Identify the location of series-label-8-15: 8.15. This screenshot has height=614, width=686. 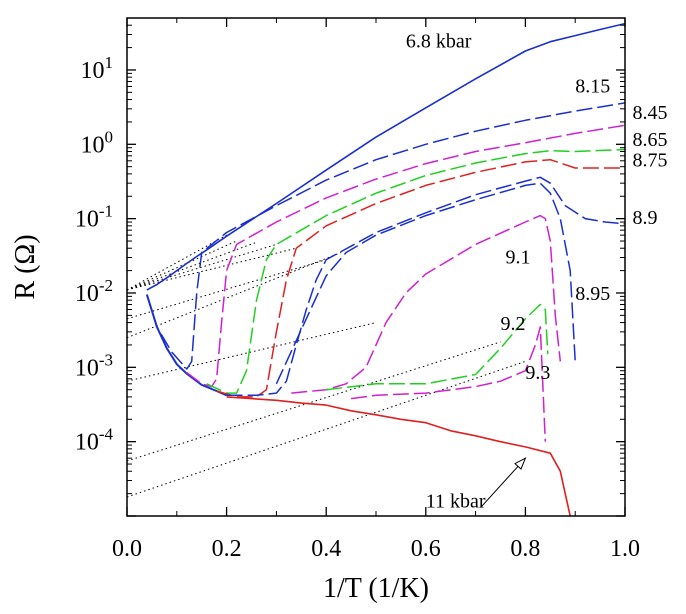
(592, 86).